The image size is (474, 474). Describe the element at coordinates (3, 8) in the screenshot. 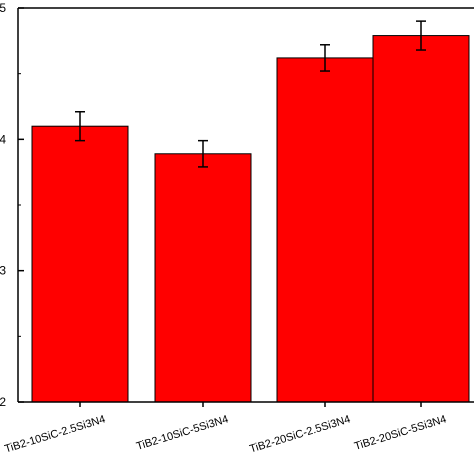

I see `y-tick-label: 5` at that location.